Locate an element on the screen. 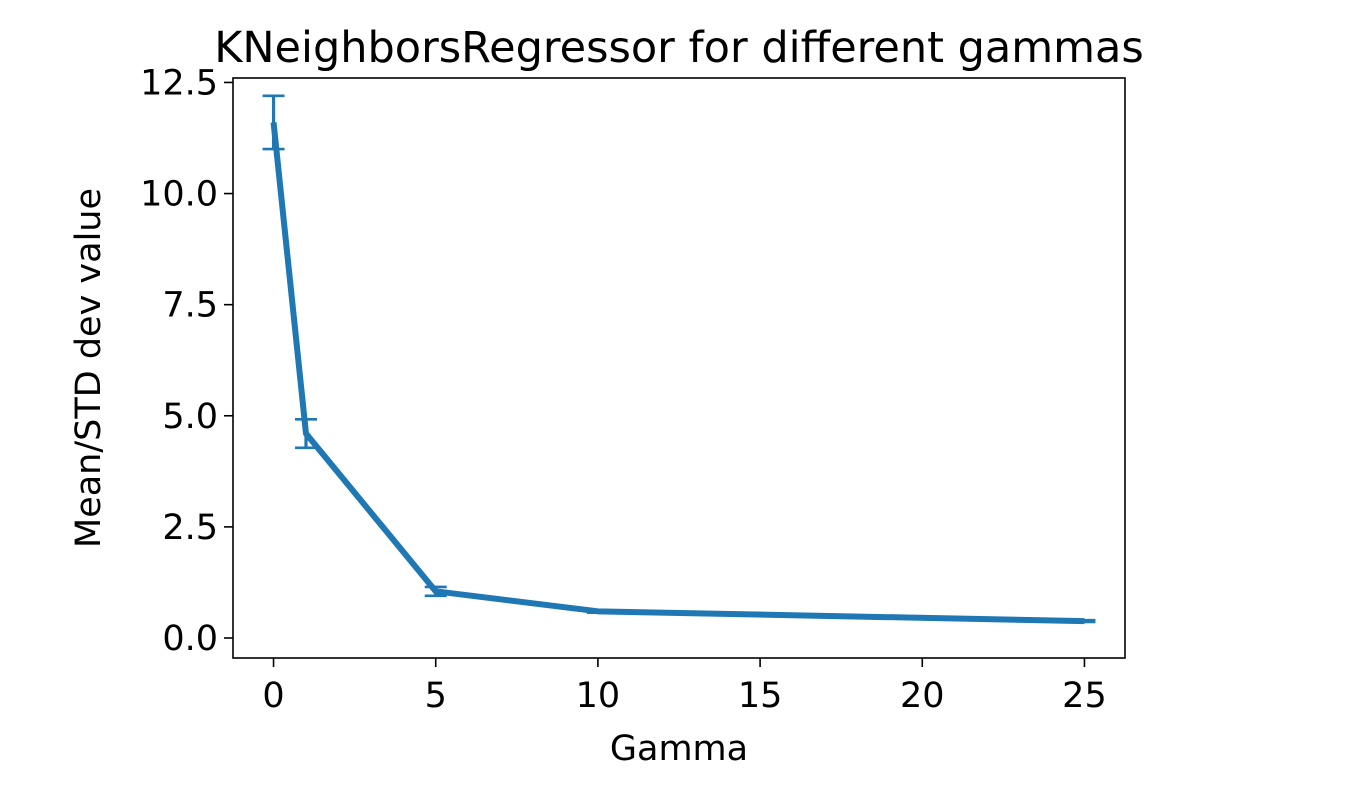  y-tick-label: 2.5 is located at coordinates (190, 528).